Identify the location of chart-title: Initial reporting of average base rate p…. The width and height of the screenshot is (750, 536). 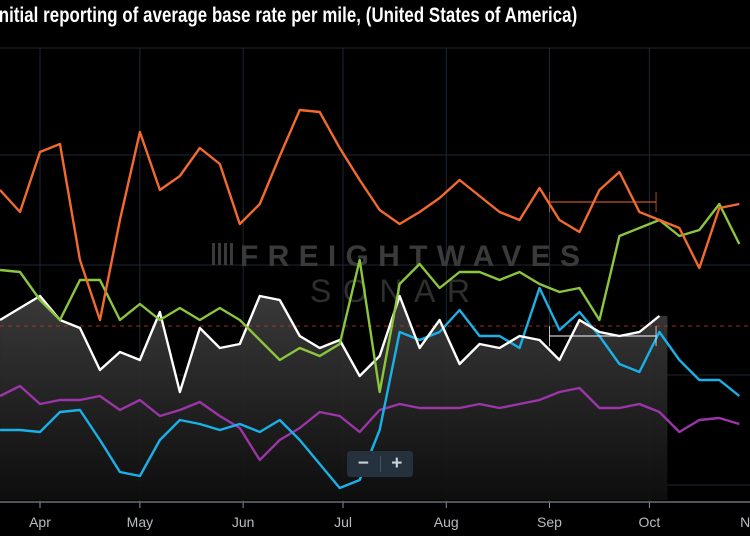
(289, 15).